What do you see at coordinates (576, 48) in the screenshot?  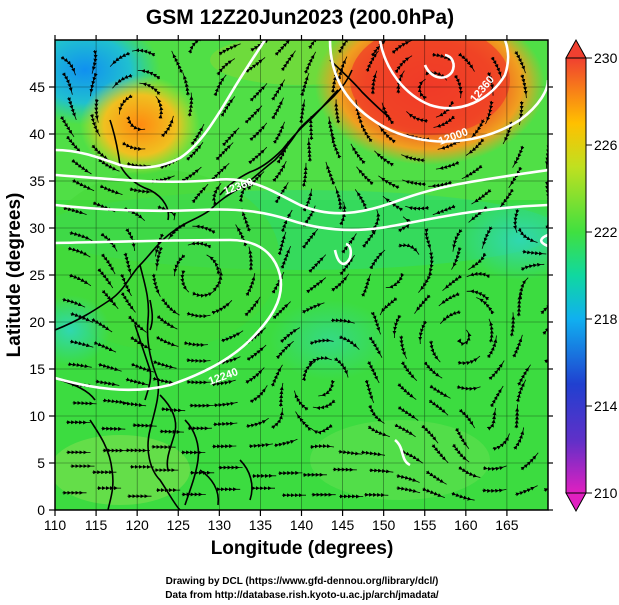 I see `colorbar-top-arrow` at bounding box center [576, 48].